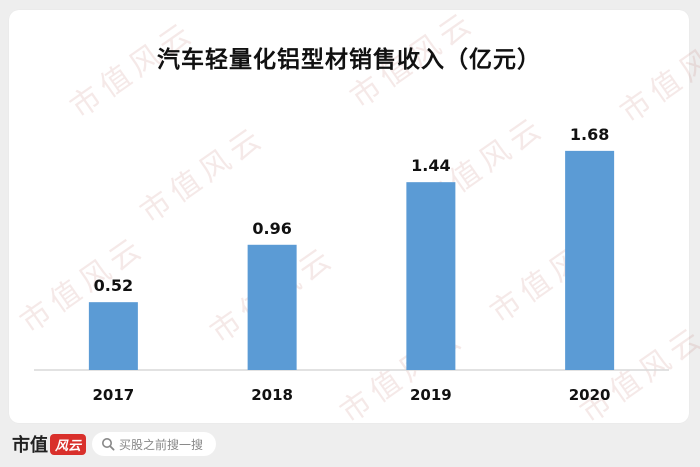  Describe the element at coordinates (589, 134) in the screenshot. I see `data-label-2020: 1.68` at that location.